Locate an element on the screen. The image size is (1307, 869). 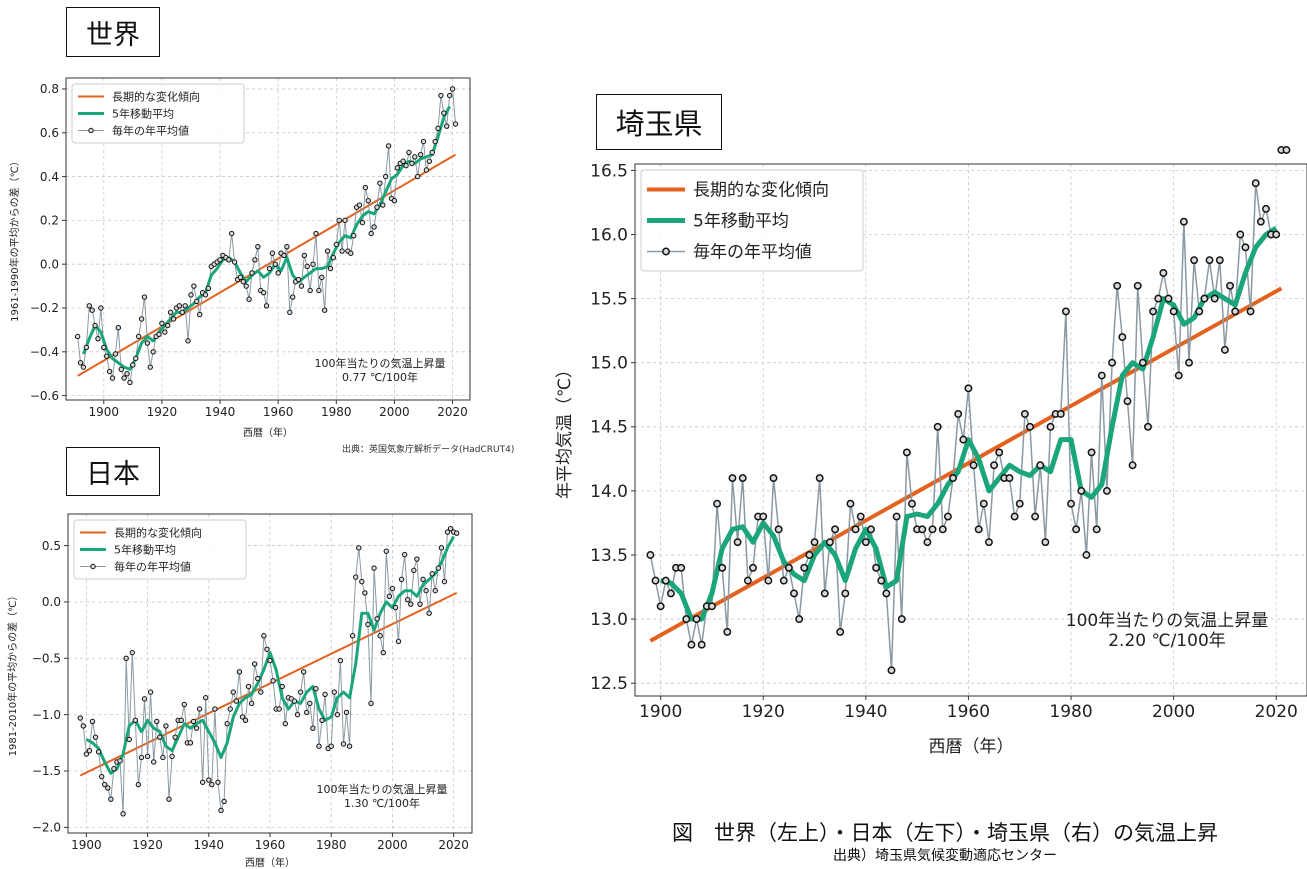
y-axis-label: 1961-1990年の平均からの差（℃） is located at coordinates (14, 239).